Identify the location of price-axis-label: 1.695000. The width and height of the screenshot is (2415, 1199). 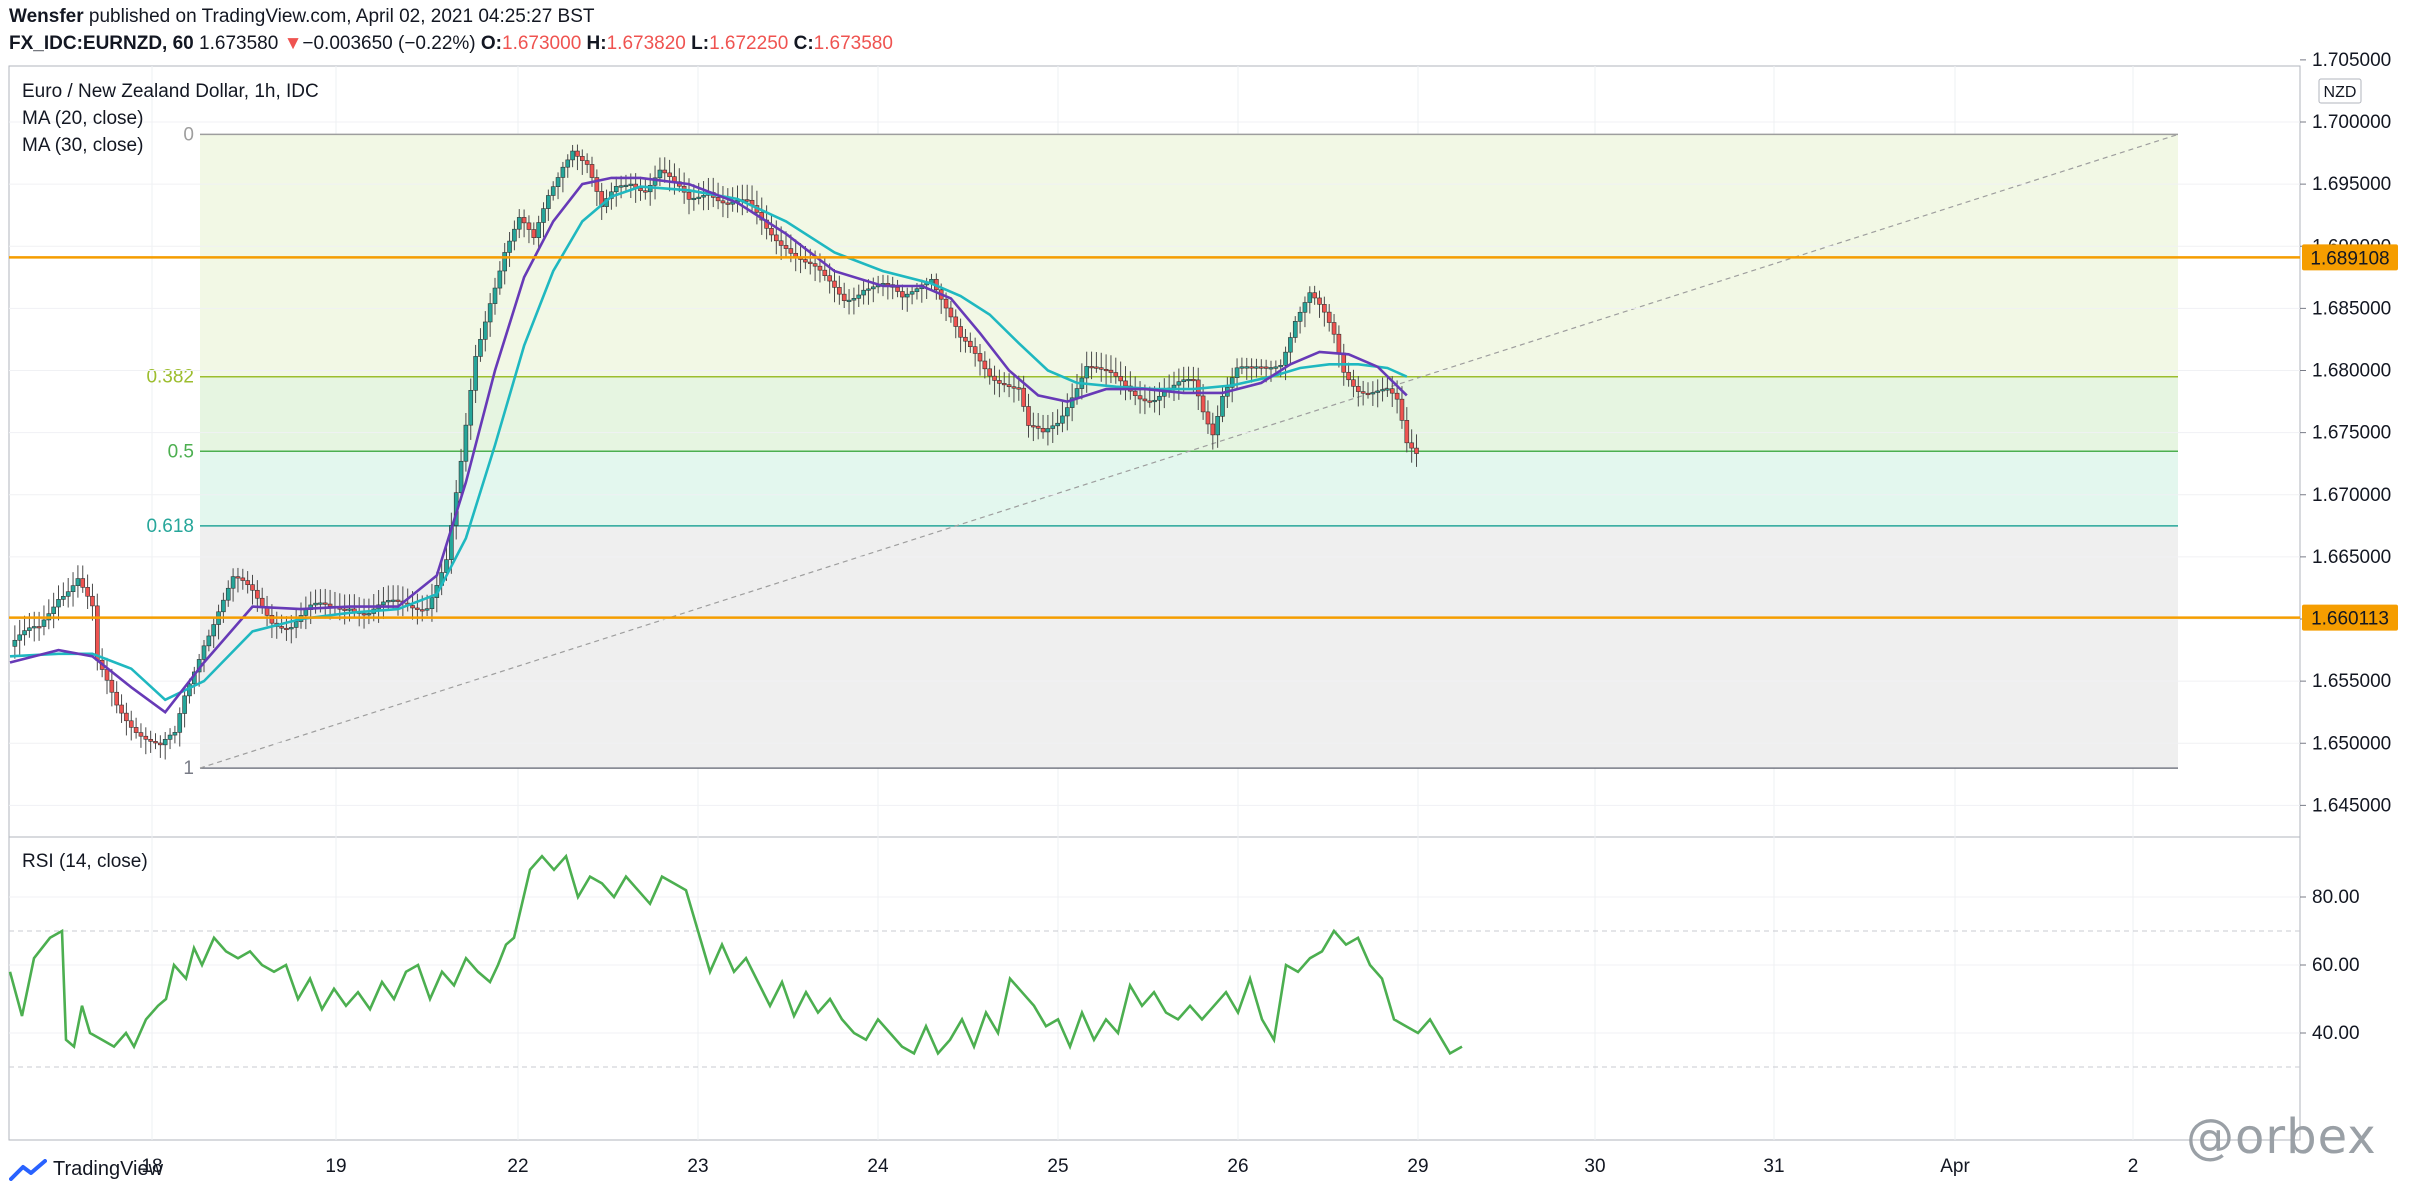
(2351, 184).